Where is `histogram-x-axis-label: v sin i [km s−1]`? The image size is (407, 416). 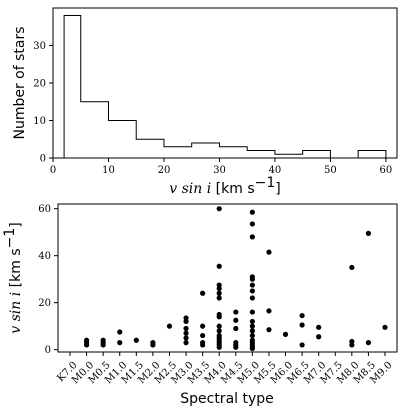 histogram-x-axis-label: v sin i [km s−1] is located at coordinates (224, 186).